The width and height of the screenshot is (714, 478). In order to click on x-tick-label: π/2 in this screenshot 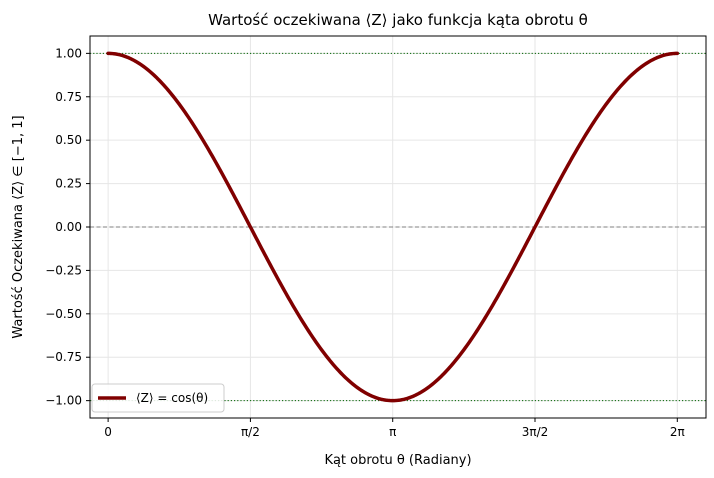, I will do `click(250, 432)`.